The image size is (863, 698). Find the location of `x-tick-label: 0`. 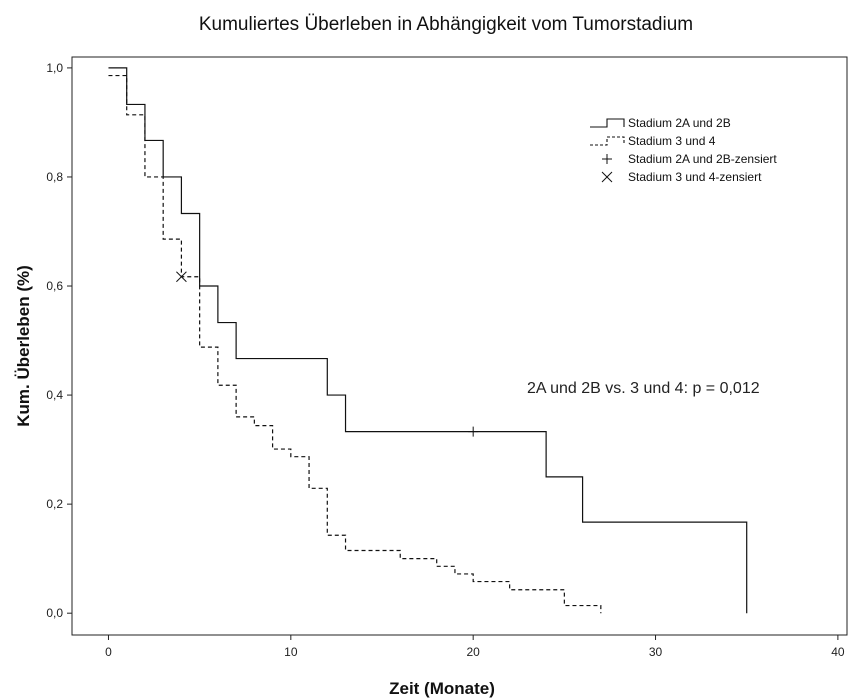

x-tick-label: 0 is located at coordinates (108, 652).